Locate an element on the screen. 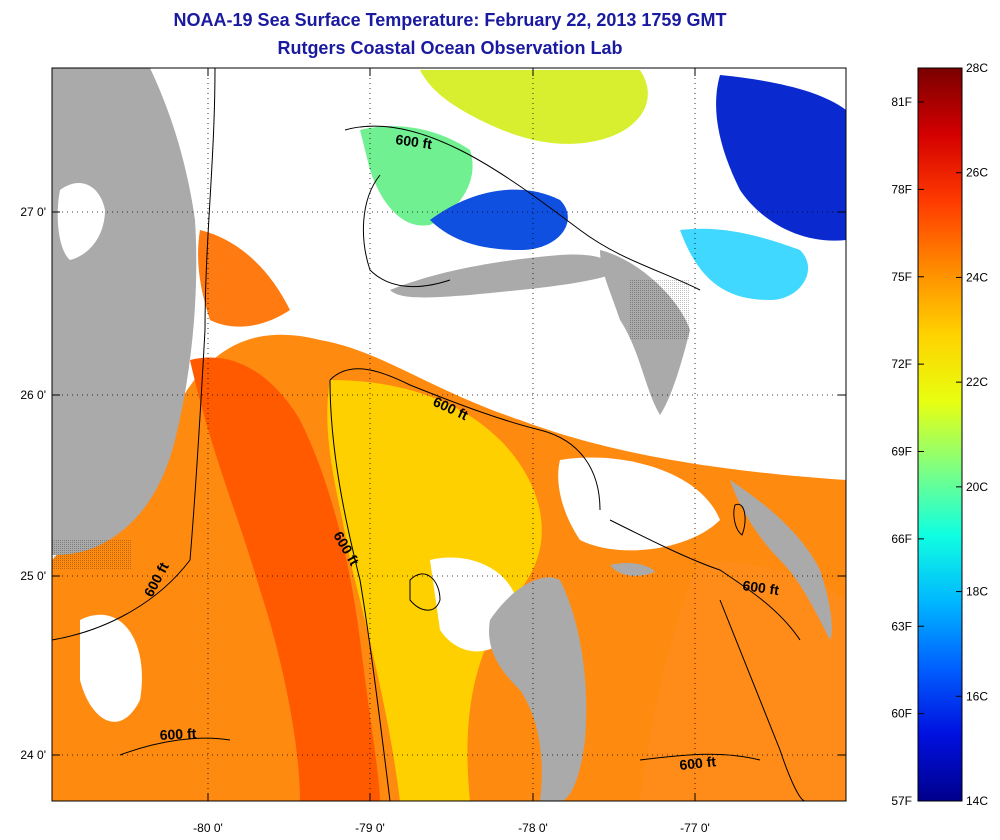  x-tick-label: -80 0' is located at coordinates (208, 828).